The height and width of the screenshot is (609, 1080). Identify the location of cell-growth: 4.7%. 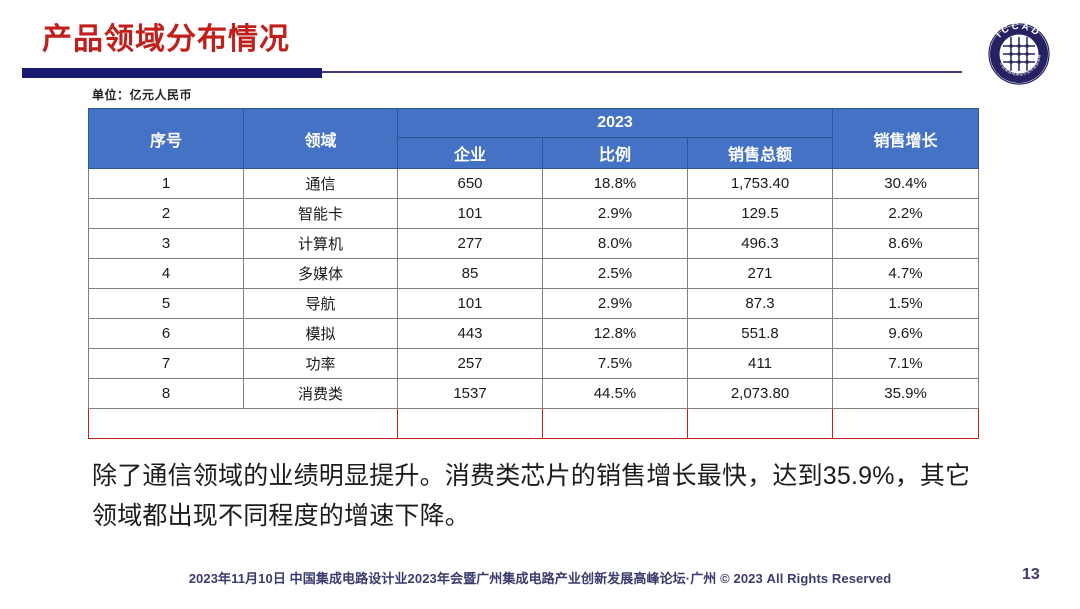
(906, 273).